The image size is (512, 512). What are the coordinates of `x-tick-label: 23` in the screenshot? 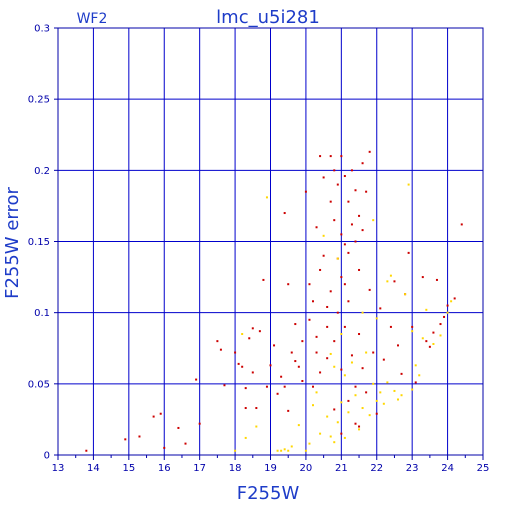 It's located at (412, 468).